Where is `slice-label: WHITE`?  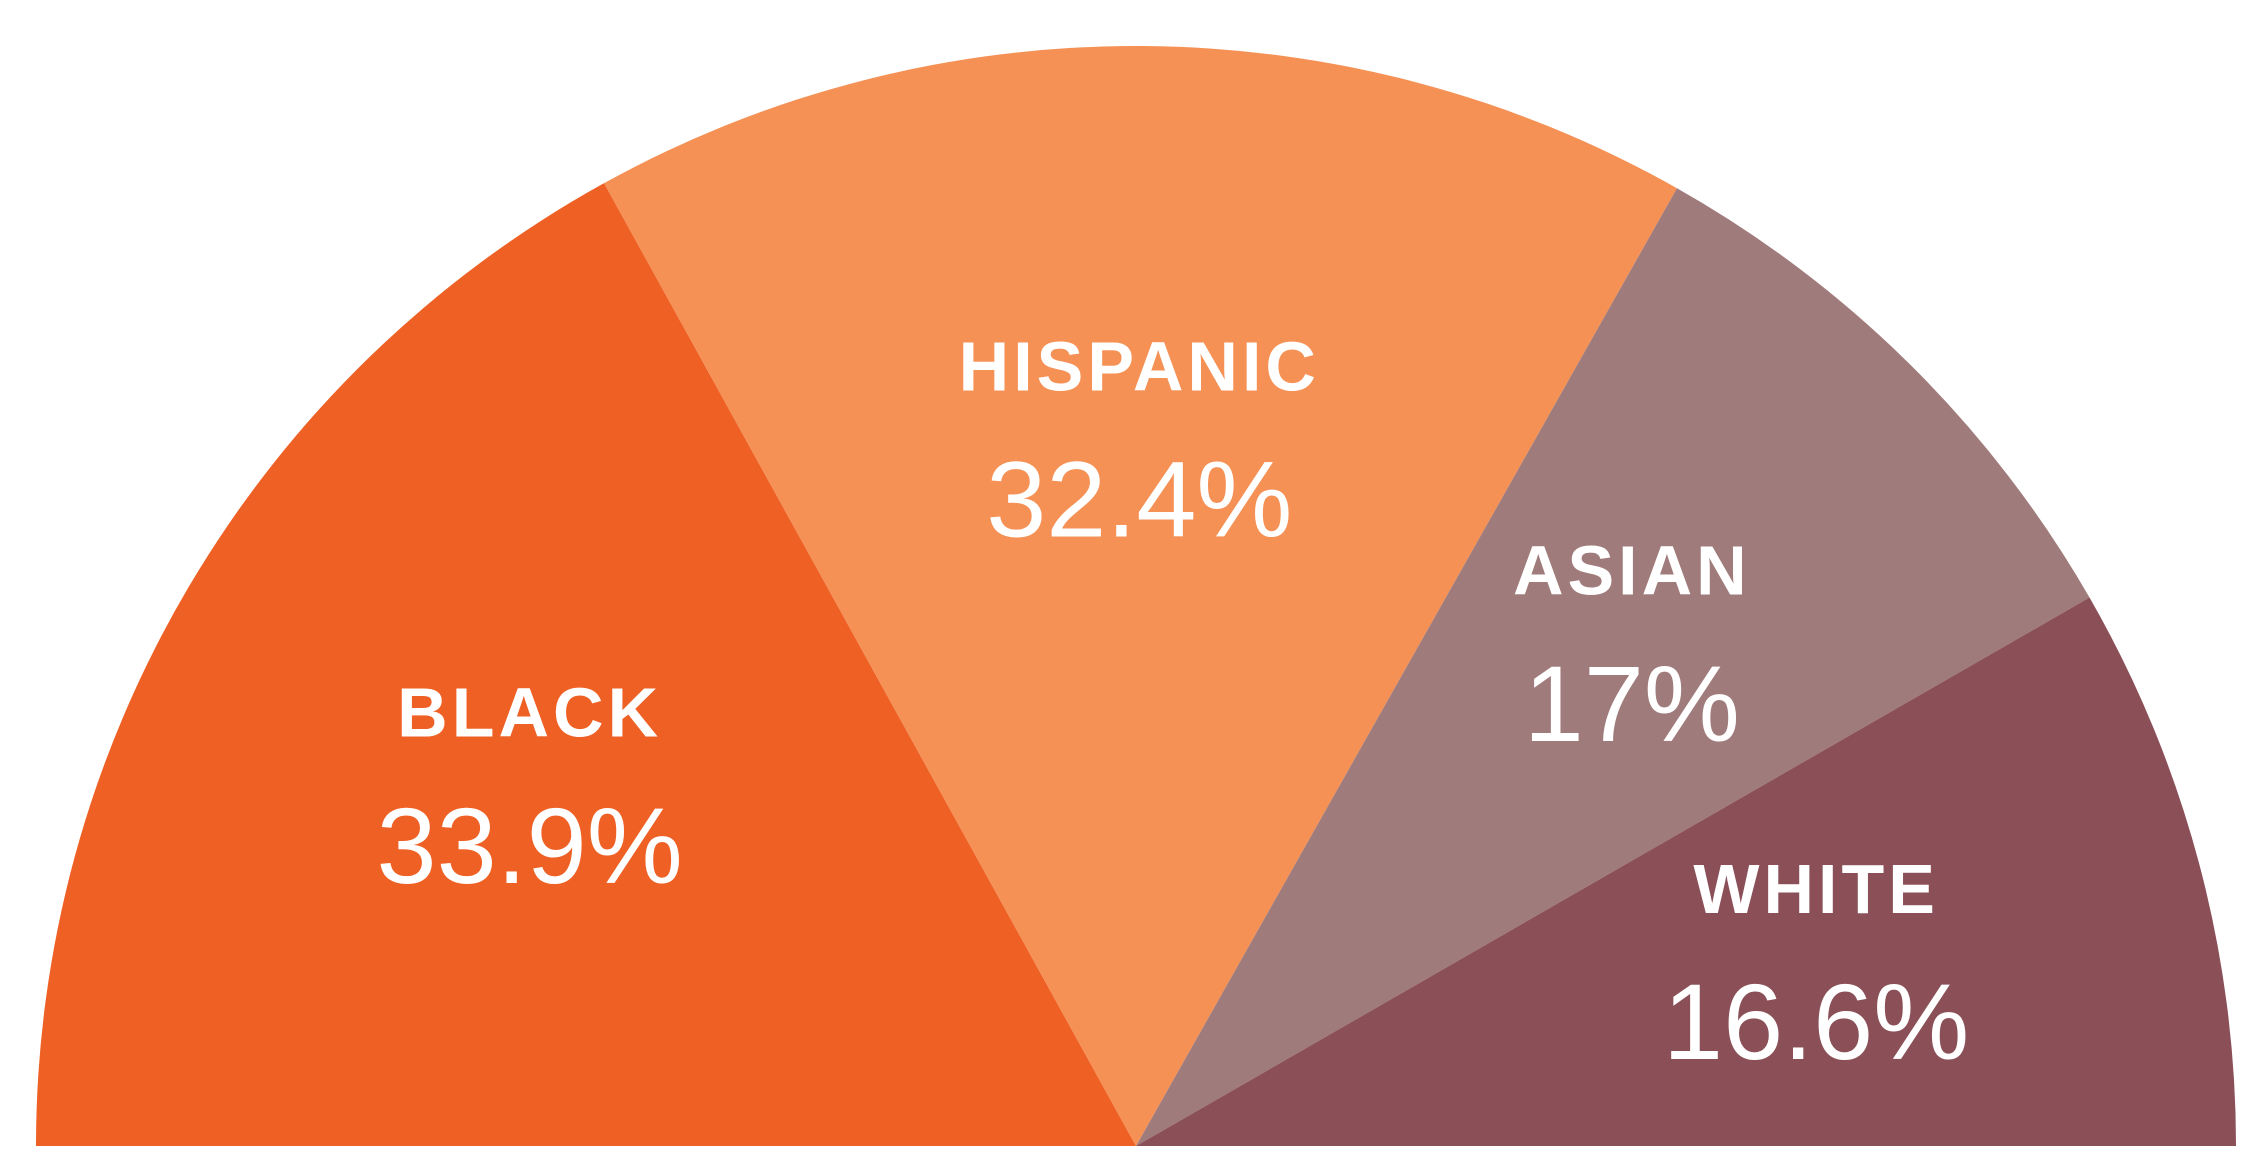
slice-label: WHITE is located at coordinates (1816, 889).